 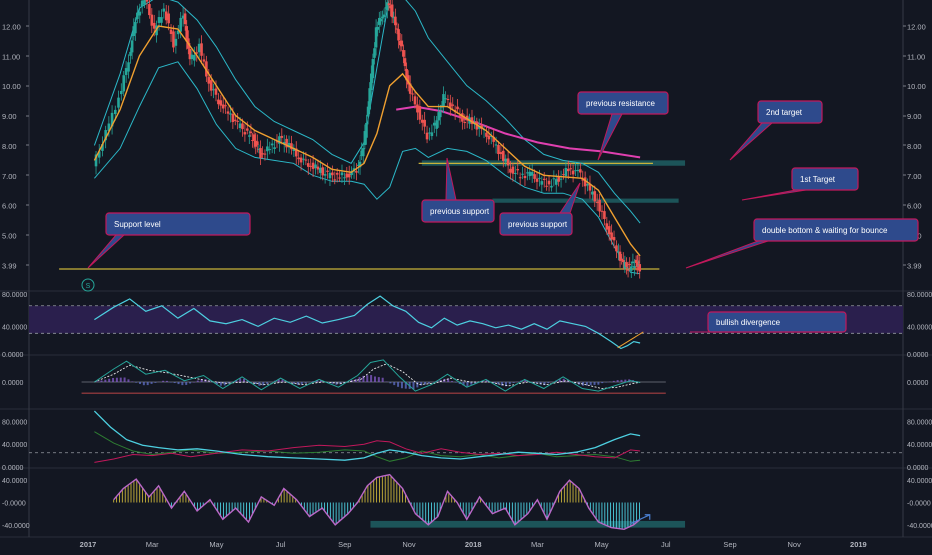 What do you see at coordinates (409, 544) in the screenshot?
I see `x-axis-label: Nov` at bounding box center [409, 544].